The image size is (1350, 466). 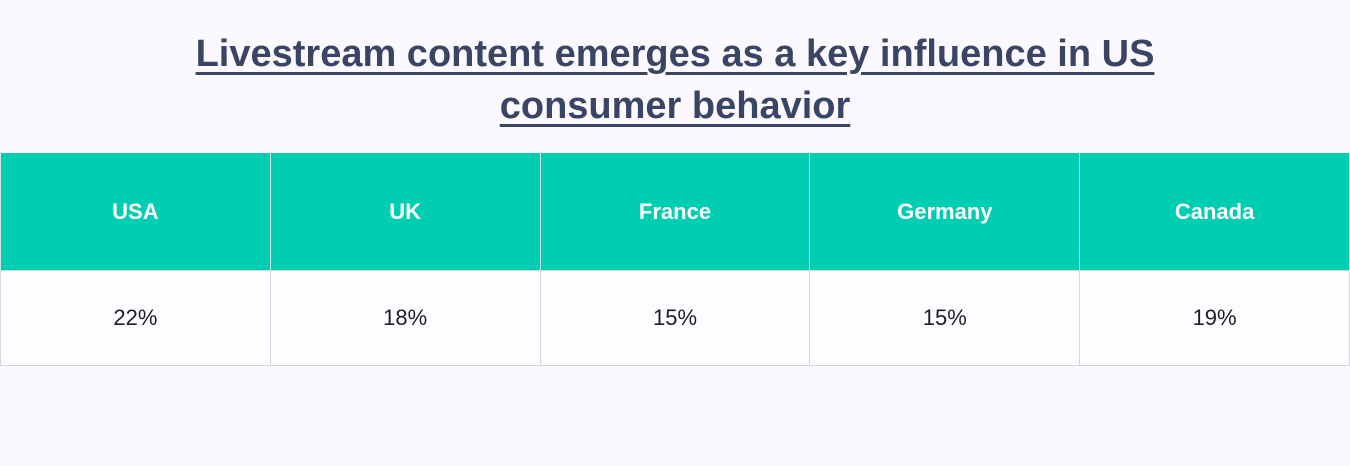 I want to click on value-uk: 18%, so click(x=405, y=318).